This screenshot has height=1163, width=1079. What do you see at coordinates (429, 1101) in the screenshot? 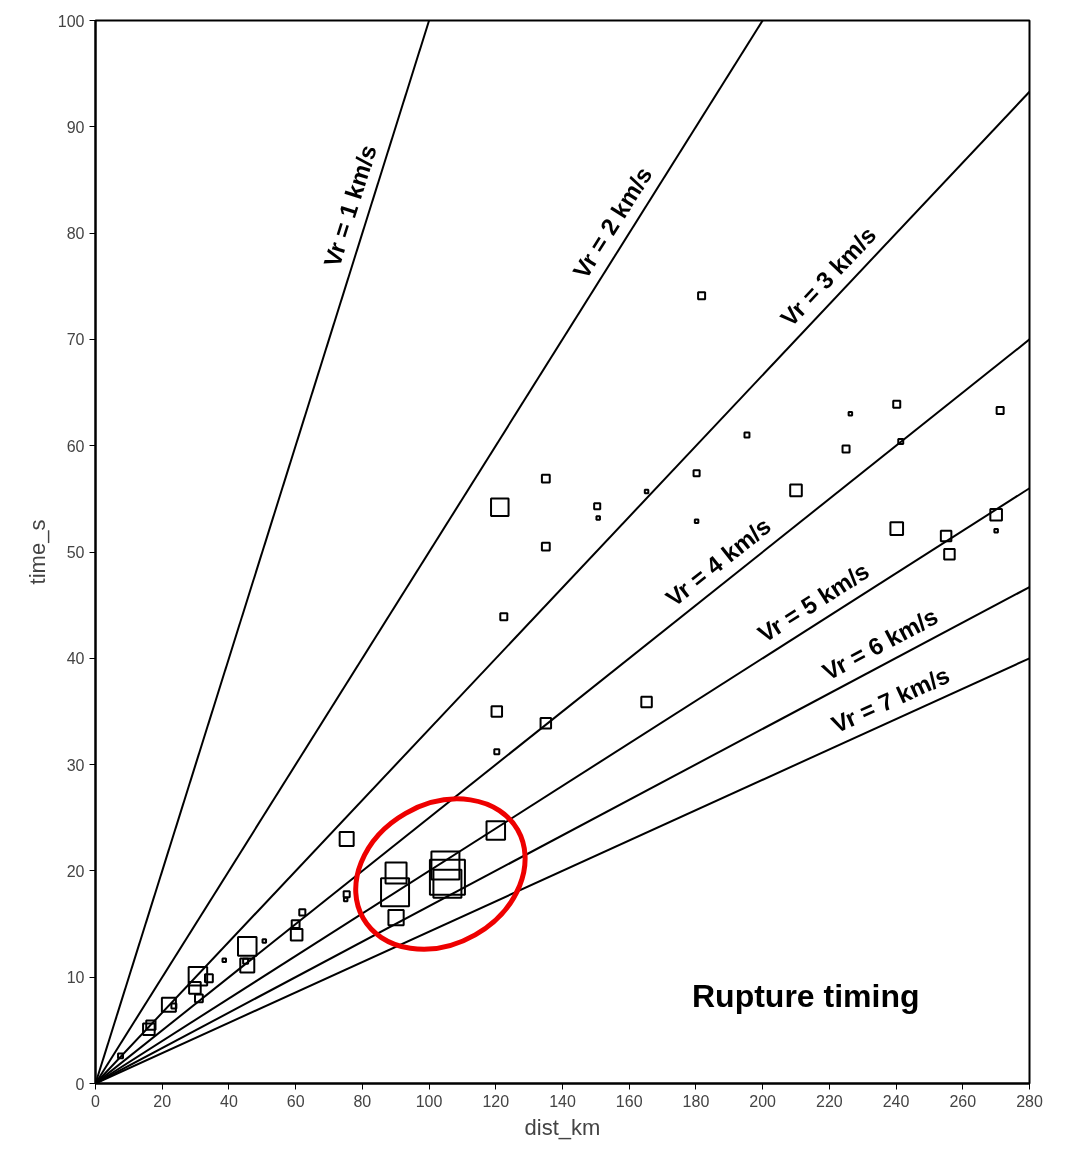
I see `x-tick-label: 100` at bounding box center [429, 1101].